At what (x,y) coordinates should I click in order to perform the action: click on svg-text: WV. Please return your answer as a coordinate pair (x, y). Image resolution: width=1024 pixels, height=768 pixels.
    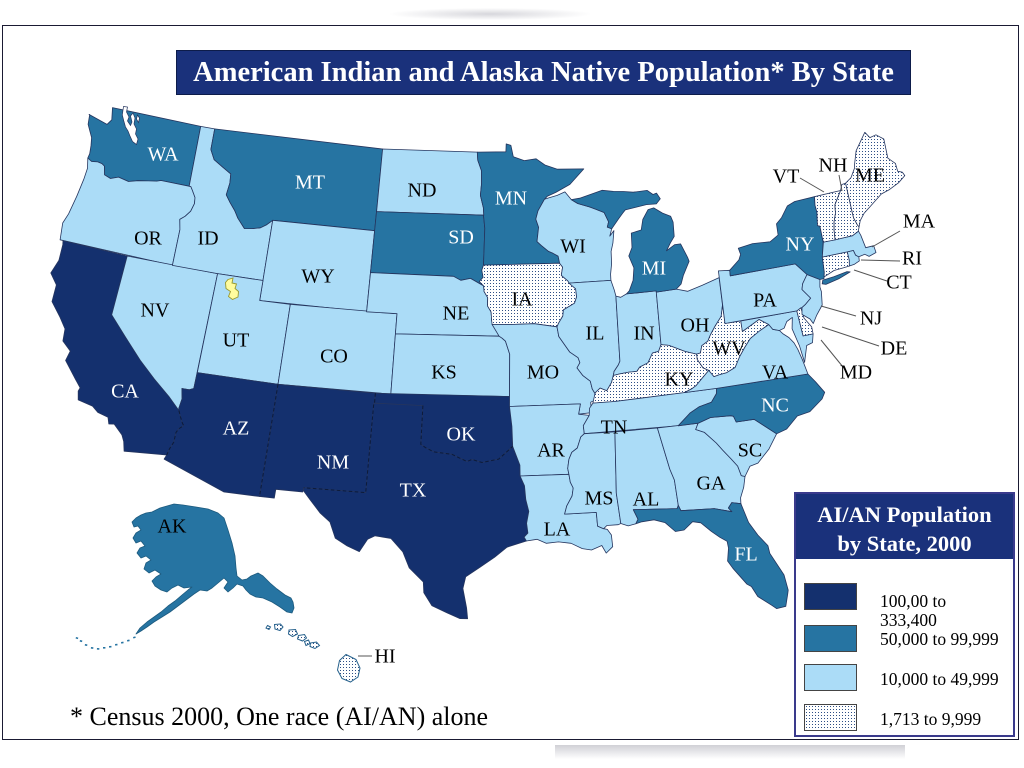
    Looking at the image, I should click on (729, 349).